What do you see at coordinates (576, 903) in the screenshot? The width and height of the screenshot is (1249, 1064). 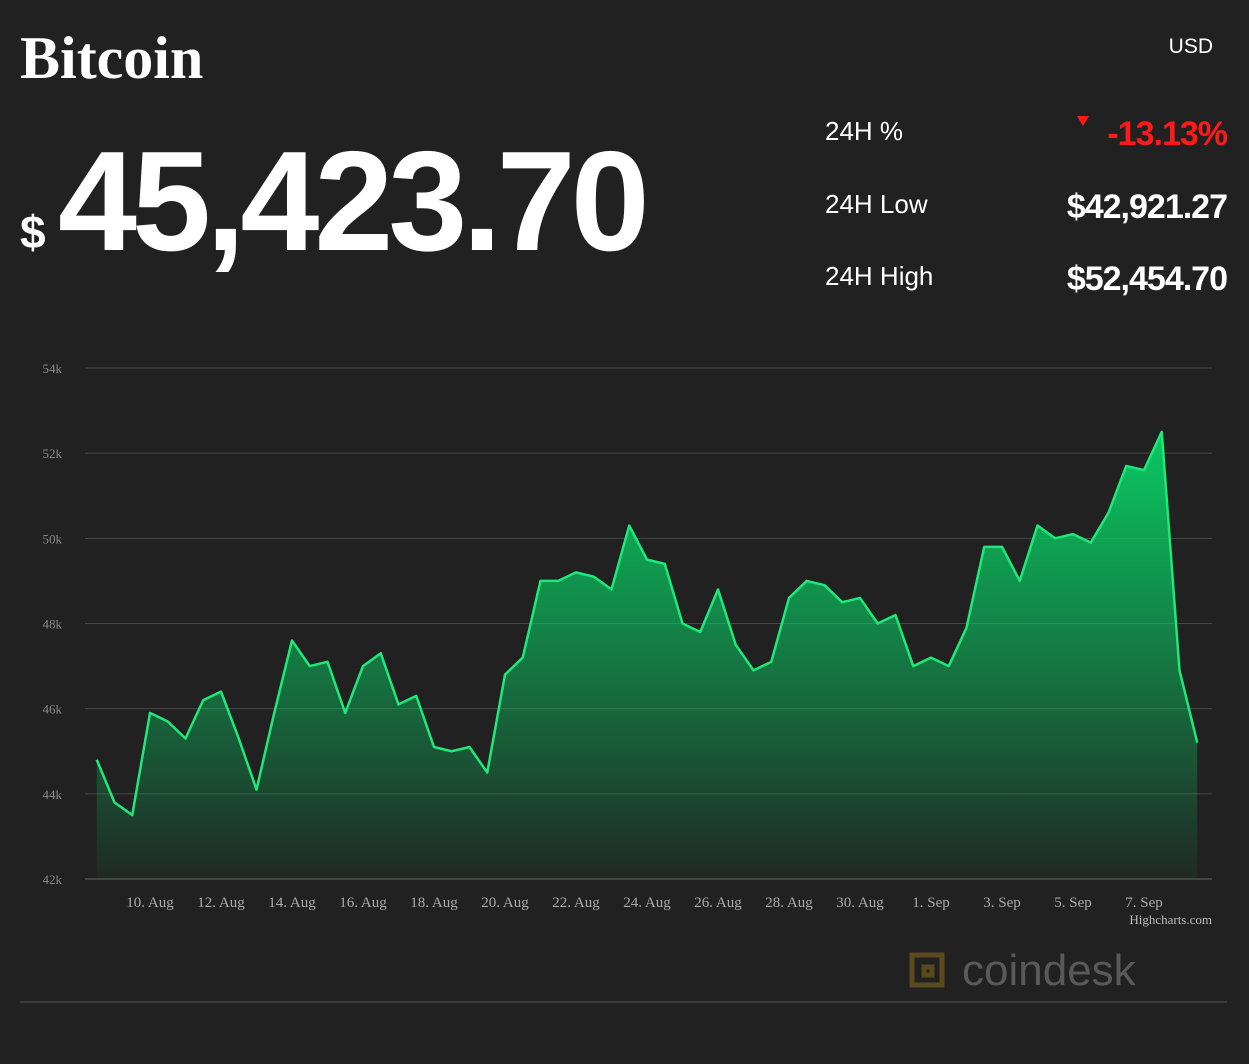 I see `x-tick-label: 22. Aug` at bounding box center [576, 903].